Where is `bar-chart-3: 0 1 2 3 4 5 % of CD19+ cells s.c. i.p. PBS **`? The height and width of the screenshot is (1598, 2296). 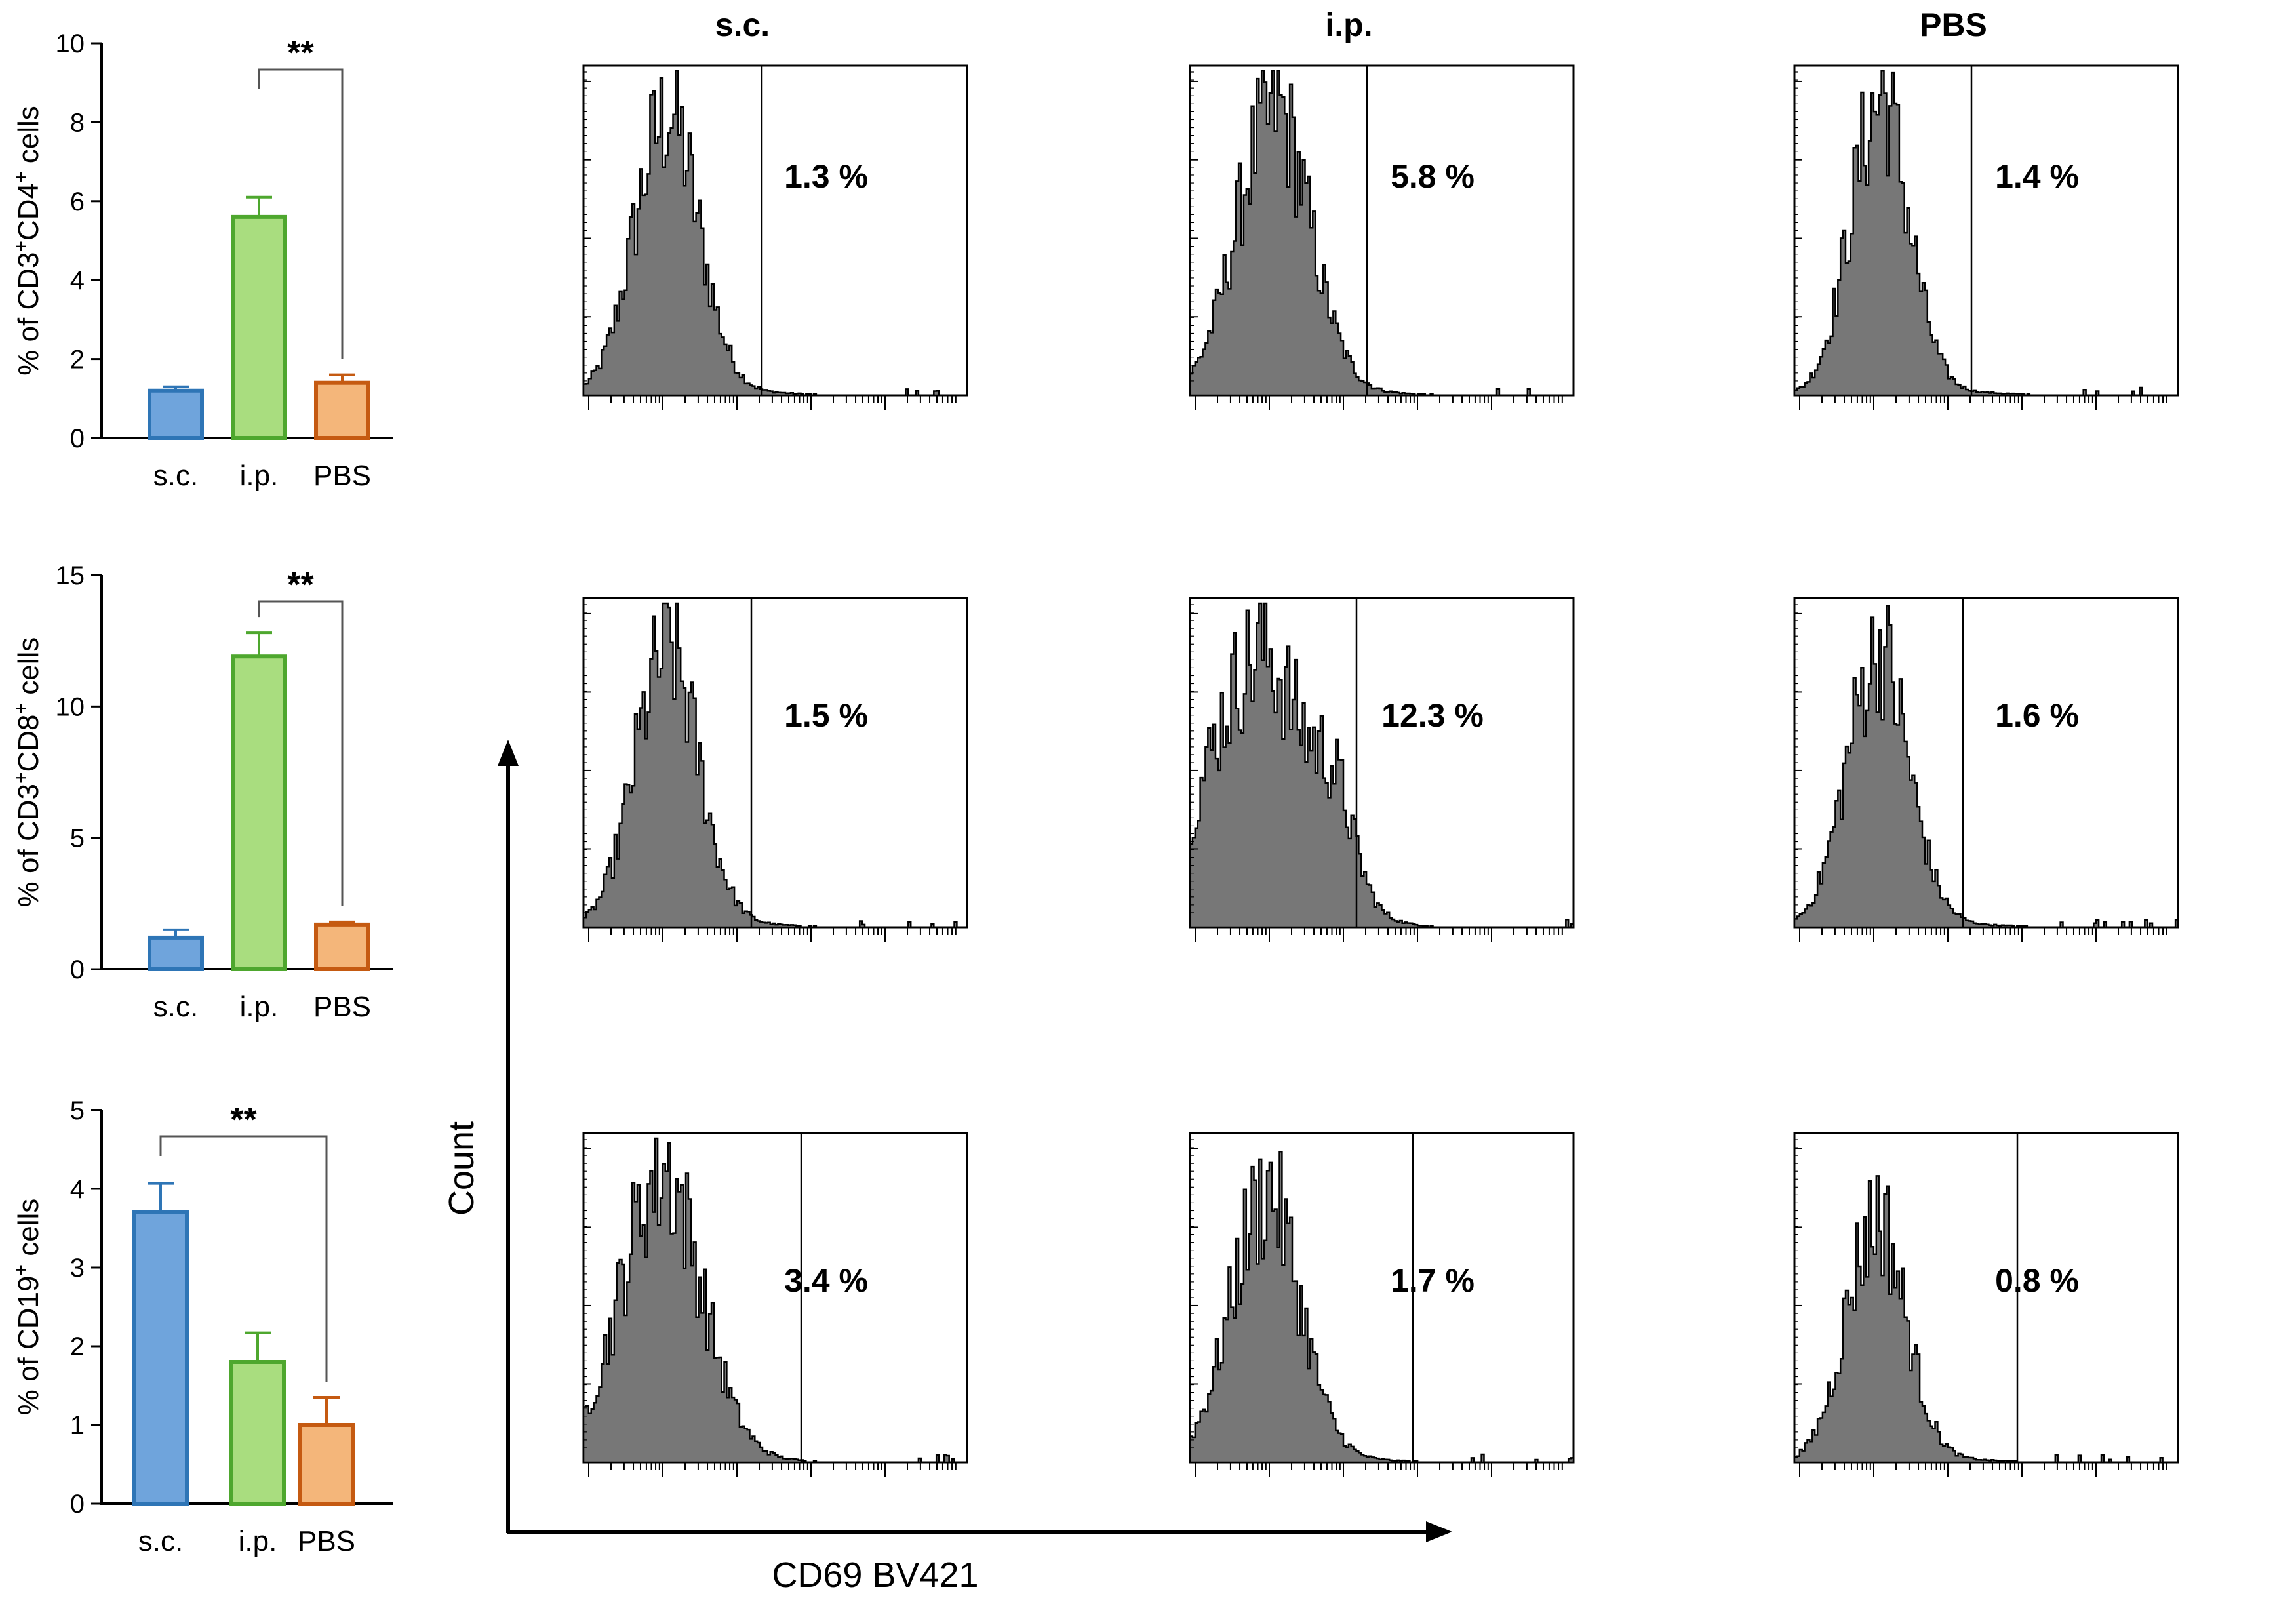
bar-chart-3: 0 1 2 3 4 5 % of CD19+ cells s.c. i.p. PBS ** is located at coordinates (201, 1326).